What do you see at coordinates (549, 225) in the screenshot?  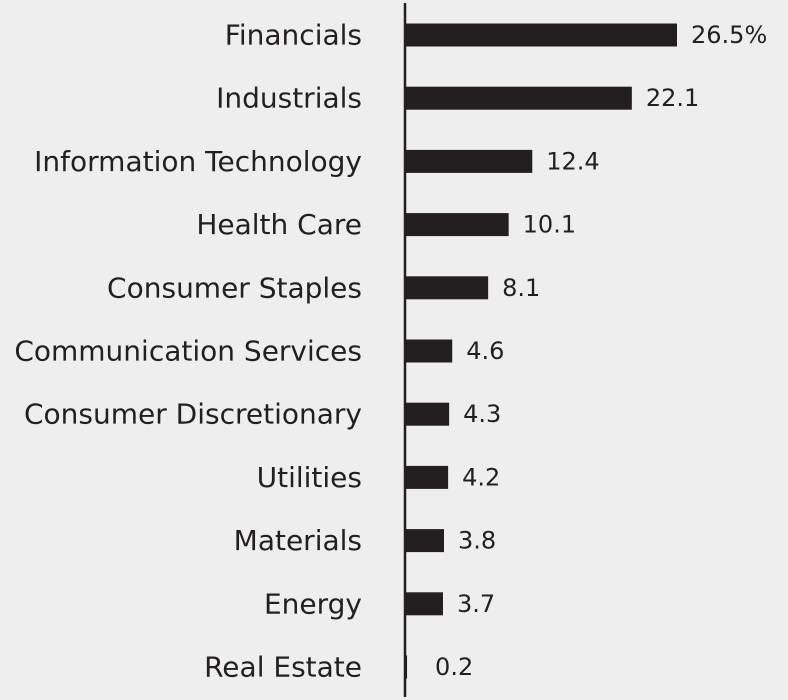 I see `value-label: 10.1` at bounding box center [549, 225].